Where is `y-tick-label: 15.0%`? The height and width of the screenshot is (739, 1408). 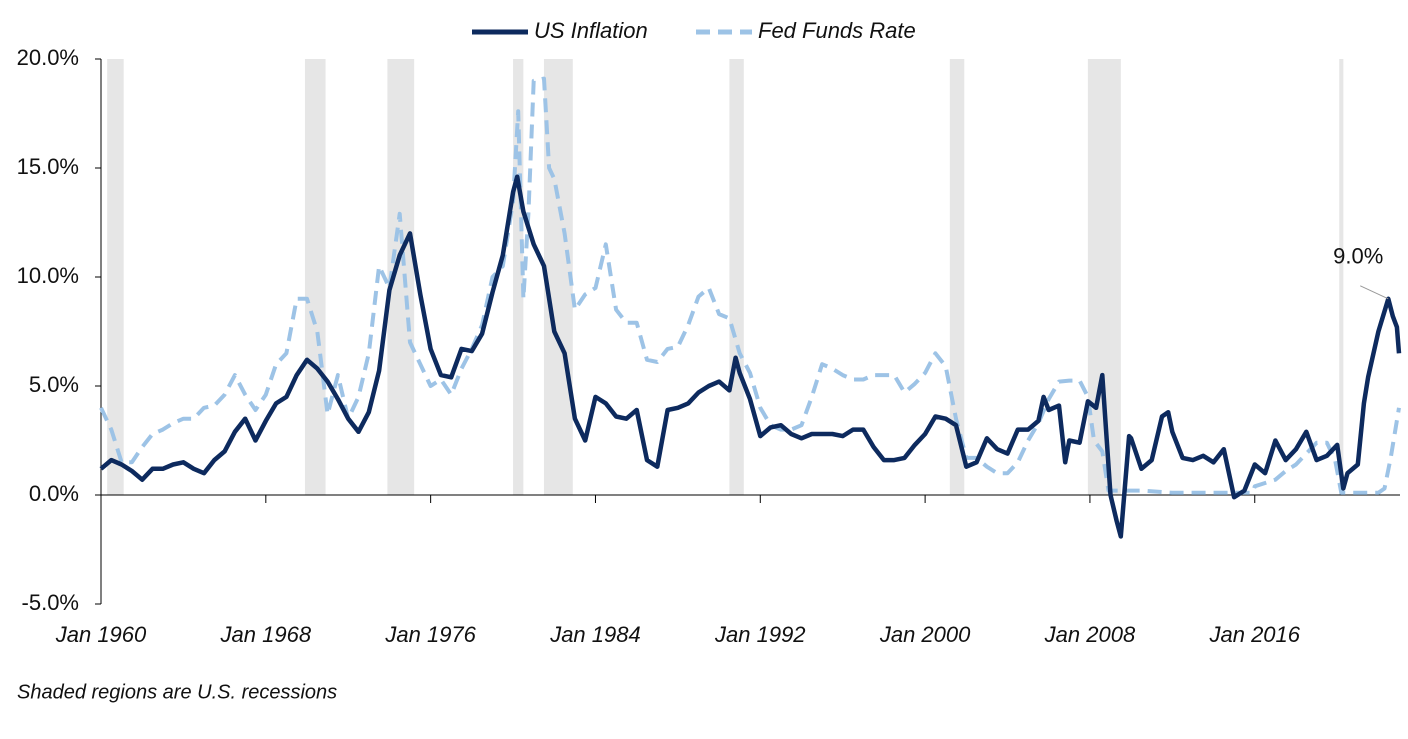
y-tick-label: 15.0% is located at coordinates (48, 166).